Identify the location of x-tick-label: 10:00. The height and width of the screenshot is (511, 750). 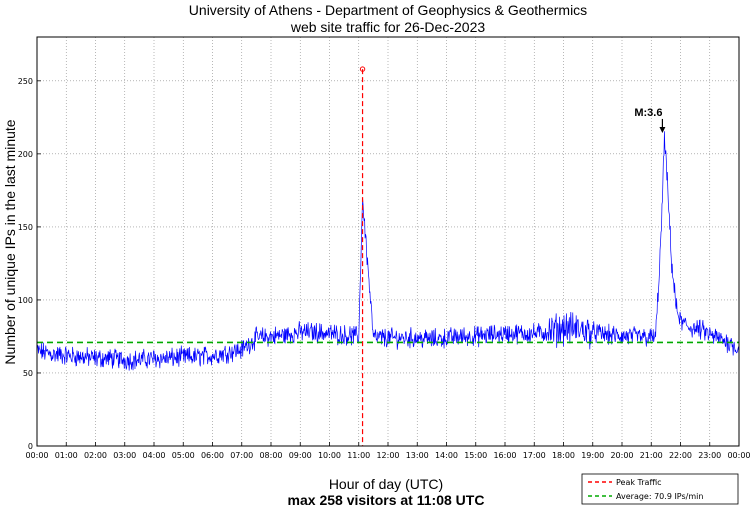
(329, 455).